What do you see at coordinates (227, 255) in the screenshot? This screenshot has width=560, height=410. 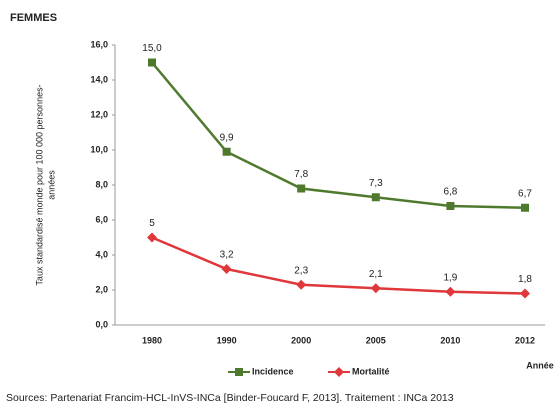 I see `data-label: 3,2` at bounding box center [227, 255].